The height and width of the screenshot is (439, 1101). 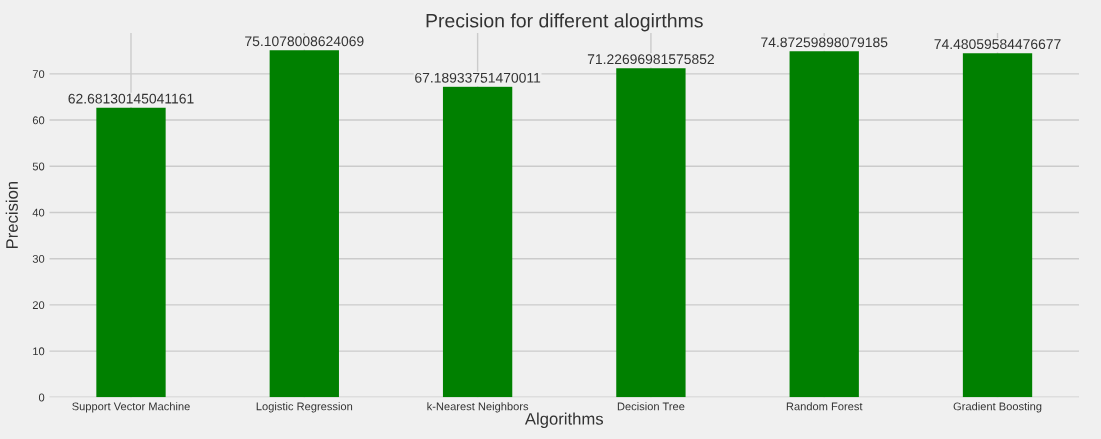 I want to click on y-tick-label: 30, so click(x=38, y=258).